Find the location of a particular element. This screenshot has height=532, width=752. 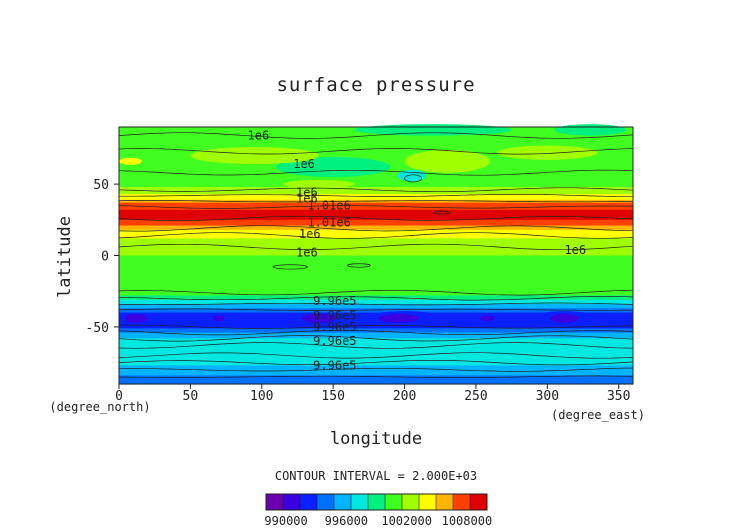

colorbar-tick-label: 1002000 is located at coordinates (406, 521).